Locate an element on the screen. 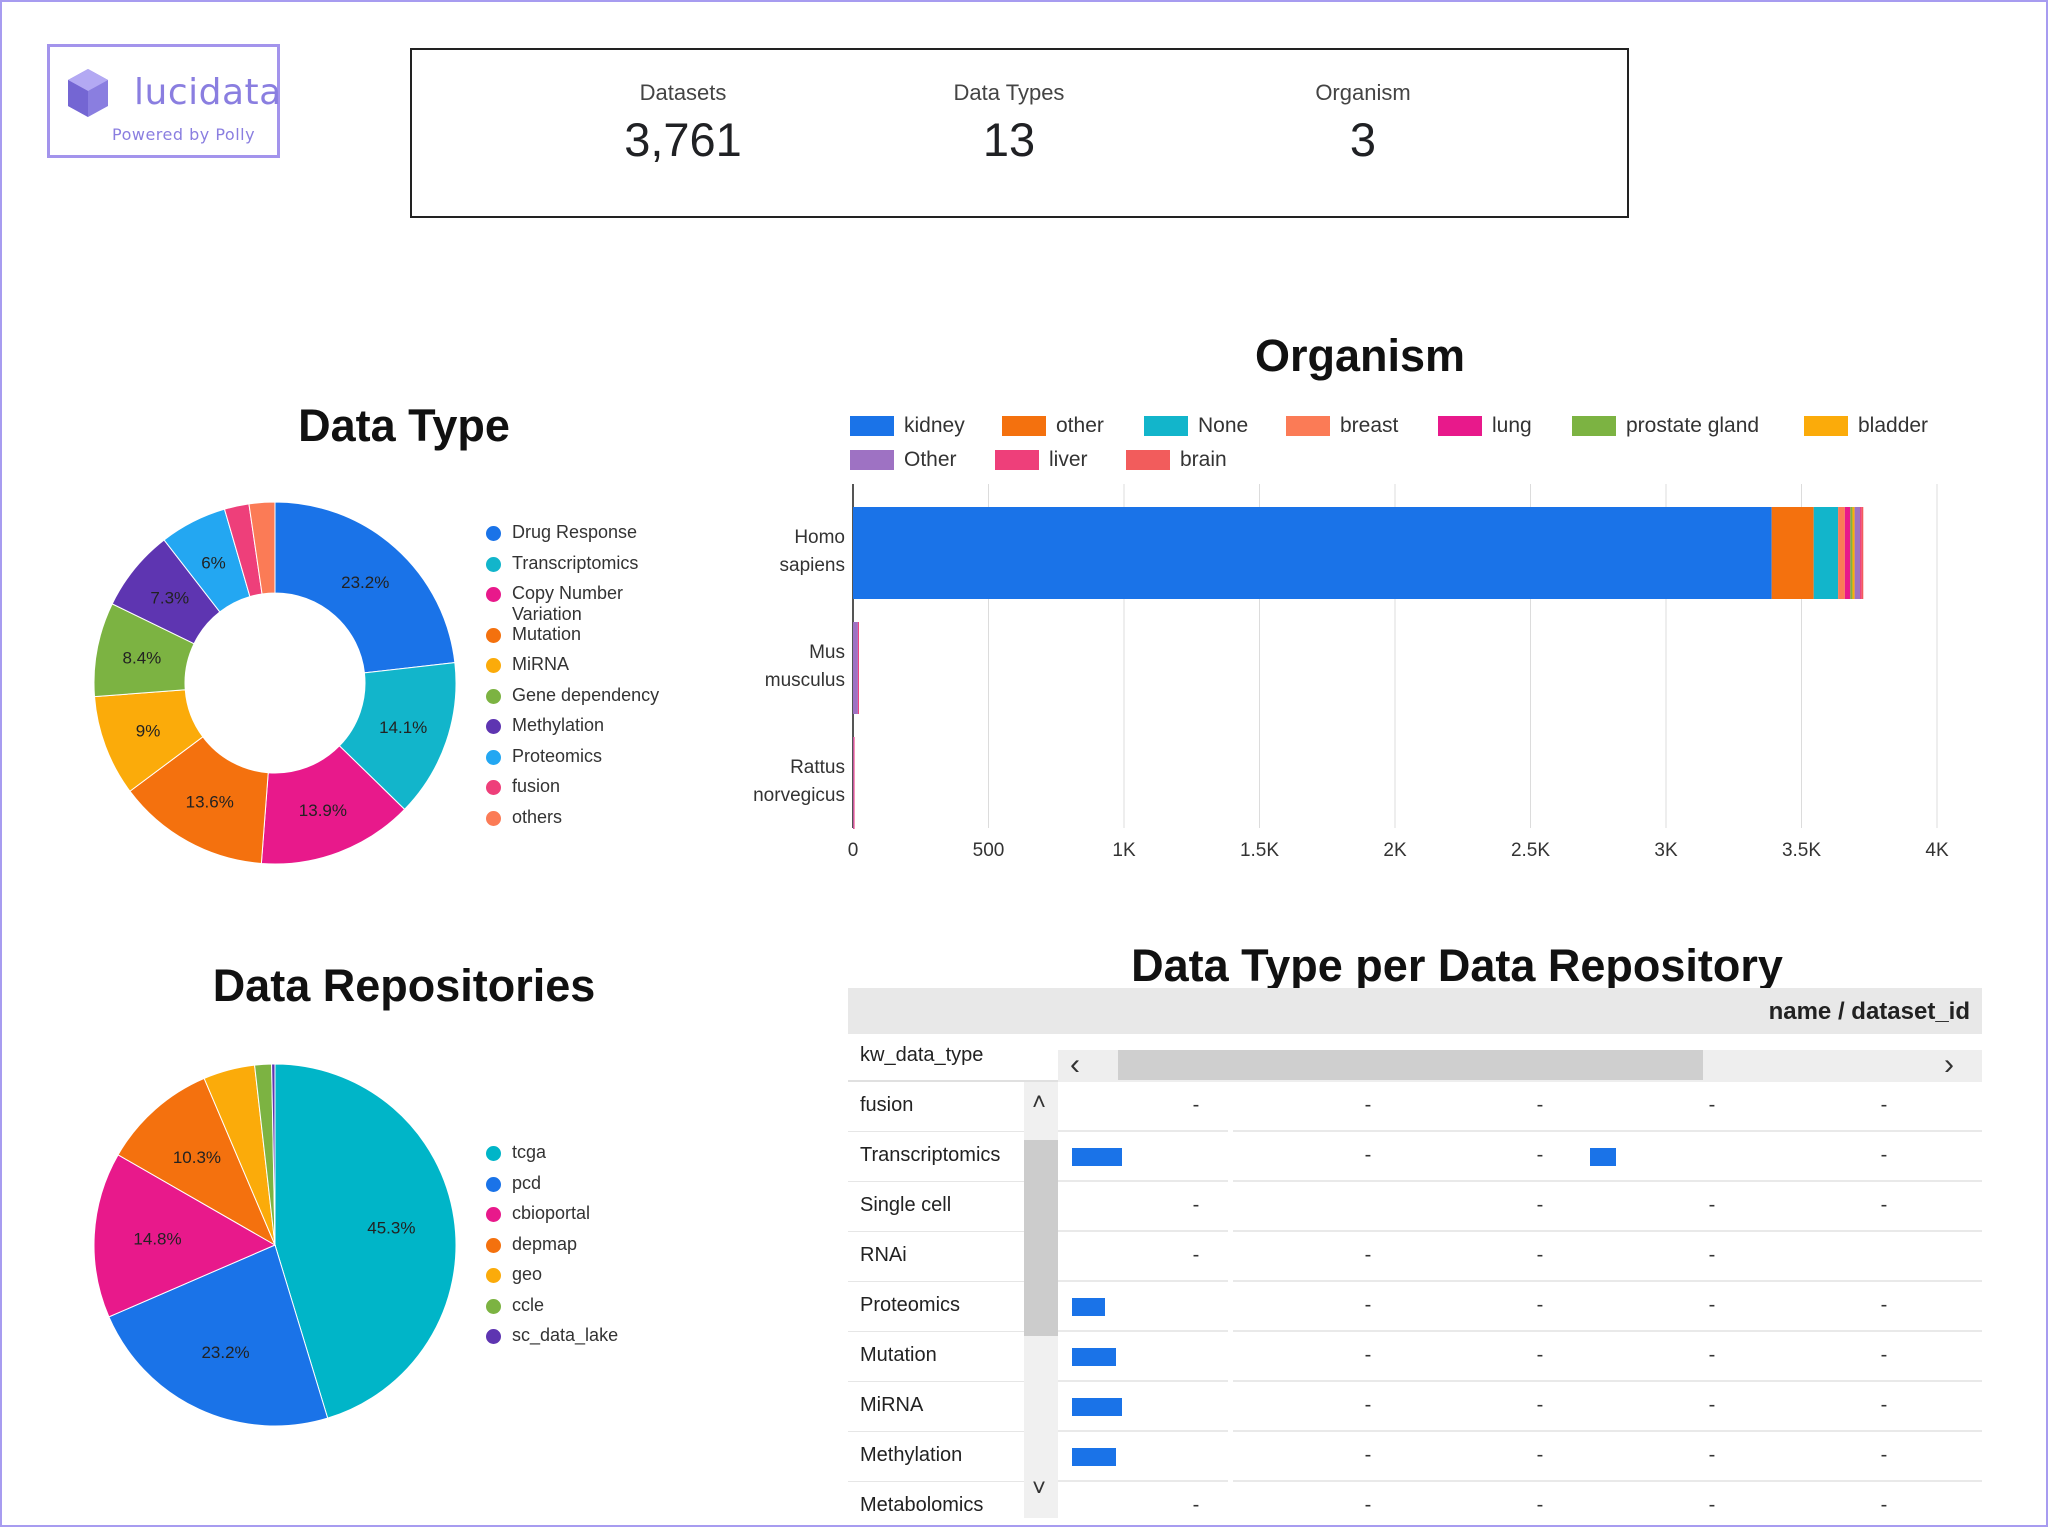 The height and width of the screenshot is (1527, 2048). pie-slice-cbioportal is located at coordinates (185, 1236).